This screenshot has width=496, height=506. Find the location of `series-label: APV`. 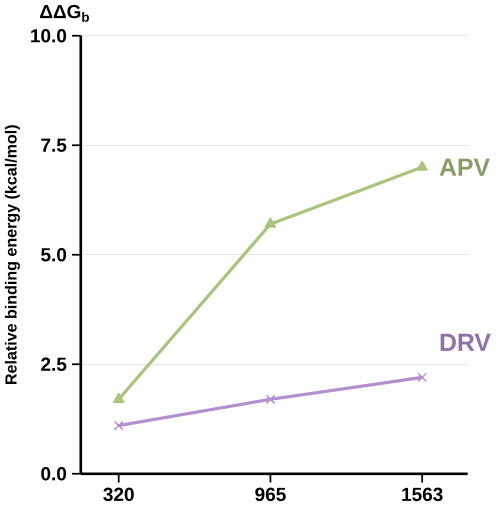

series-label: APV is located at coordinates (465, 167).